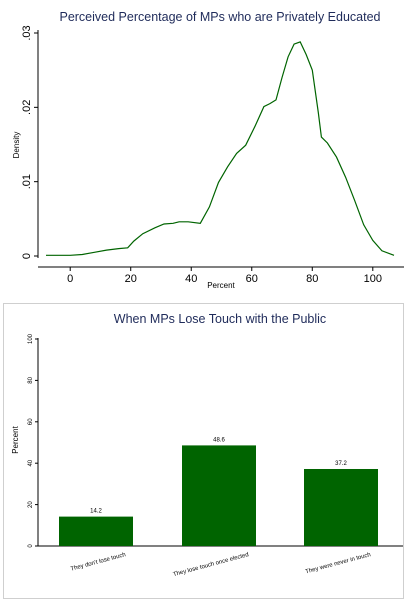  I want to click on bar-category-label: They don't lose touch, so click(98, 562).